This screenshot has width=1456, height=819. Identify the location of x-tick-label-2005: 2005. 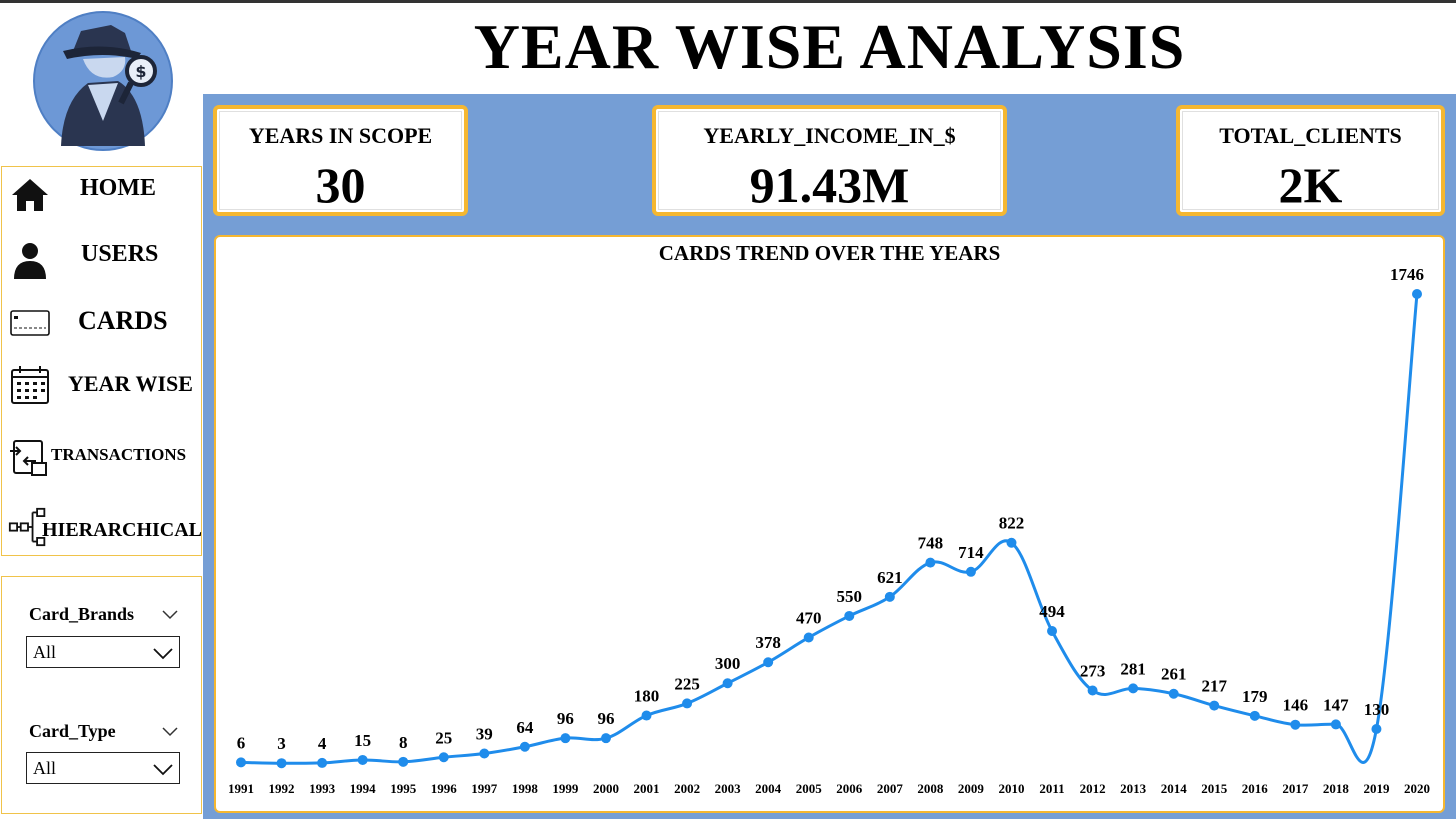
(809, 788).